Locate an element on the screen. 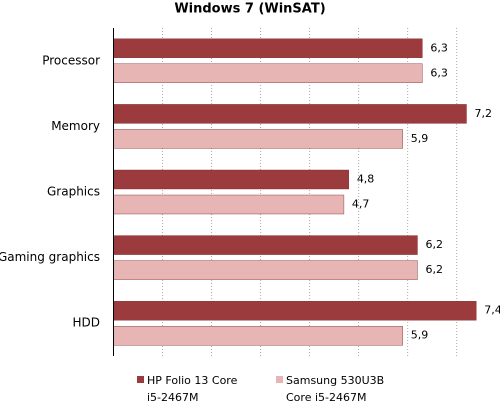 The image size is (500, 401). legend-label: HP Folio 13 Core i5-2467M is located at coordinates (192, 387).